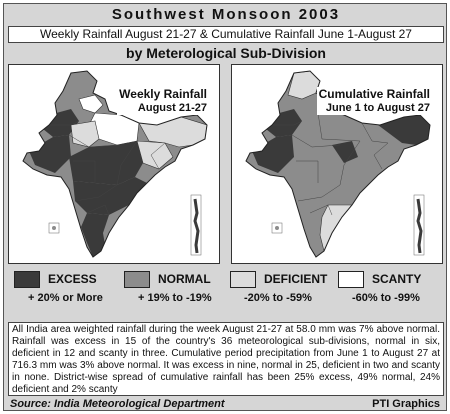 The image size is (450, 414). I want to click on weekly-map-title: Weekly Rainfall August 21-27, so click(163, 101).